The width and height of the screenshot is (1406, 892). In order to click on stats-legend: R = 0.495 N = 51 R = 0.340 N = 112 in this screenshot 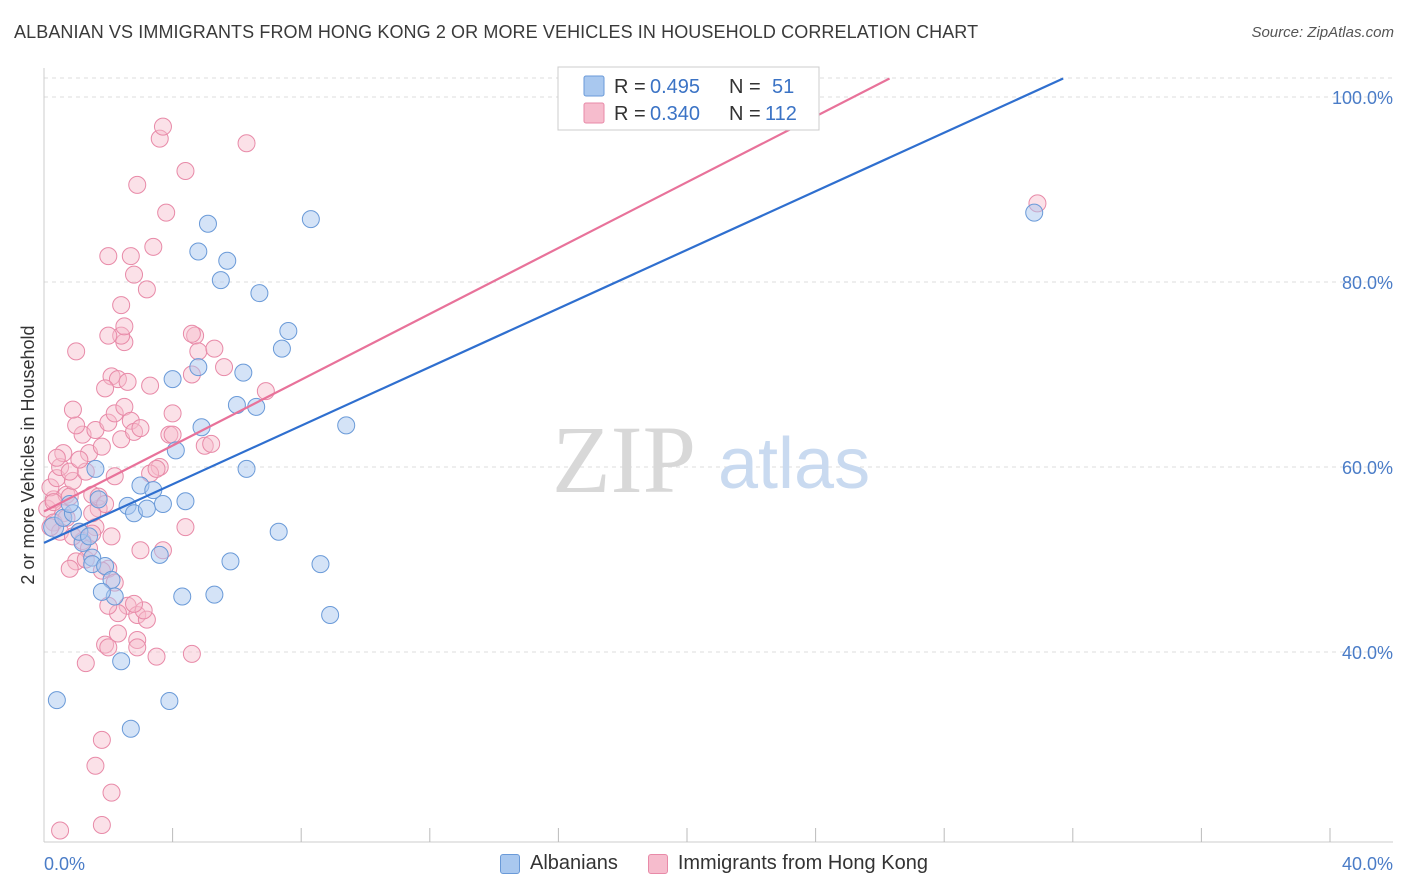, I will do `click(688, 98)`.